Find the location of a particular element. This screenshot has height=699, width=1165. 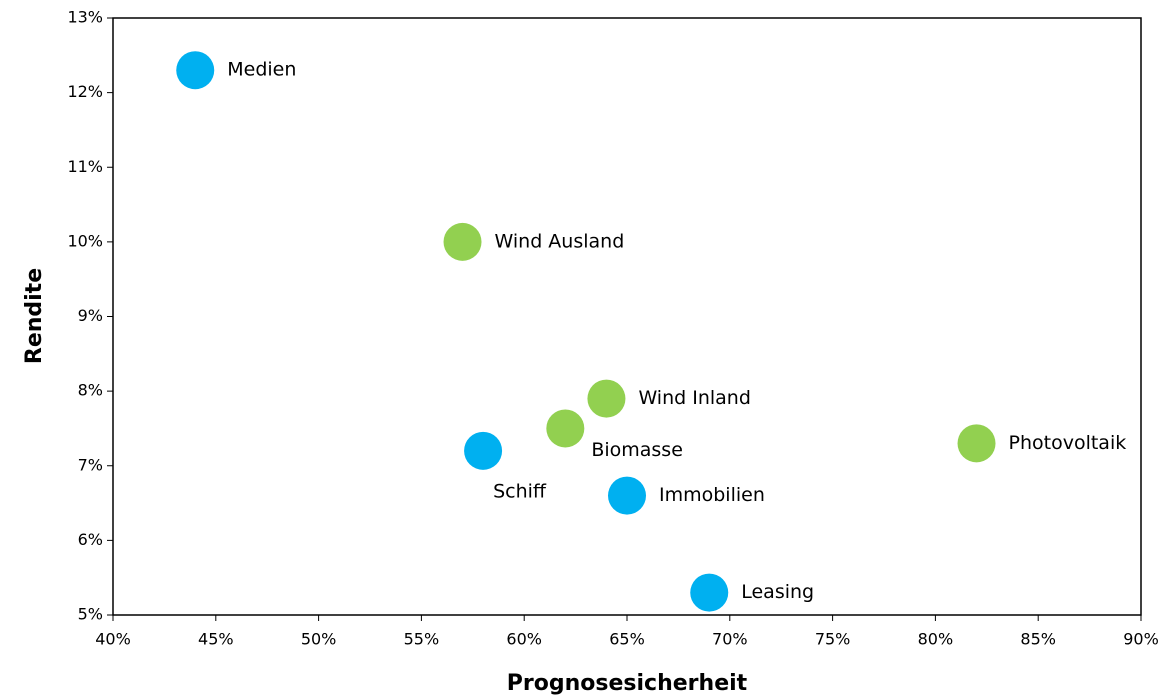

y-tick-label: 10% is located at coordinates (85, 240).